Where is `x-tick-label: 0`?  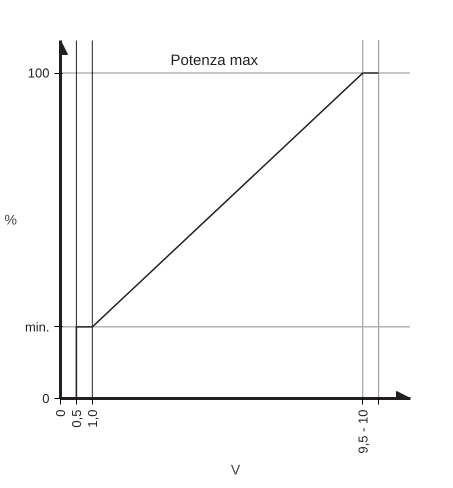
x-tick-label: 0 is located at coordinates (60, 413).